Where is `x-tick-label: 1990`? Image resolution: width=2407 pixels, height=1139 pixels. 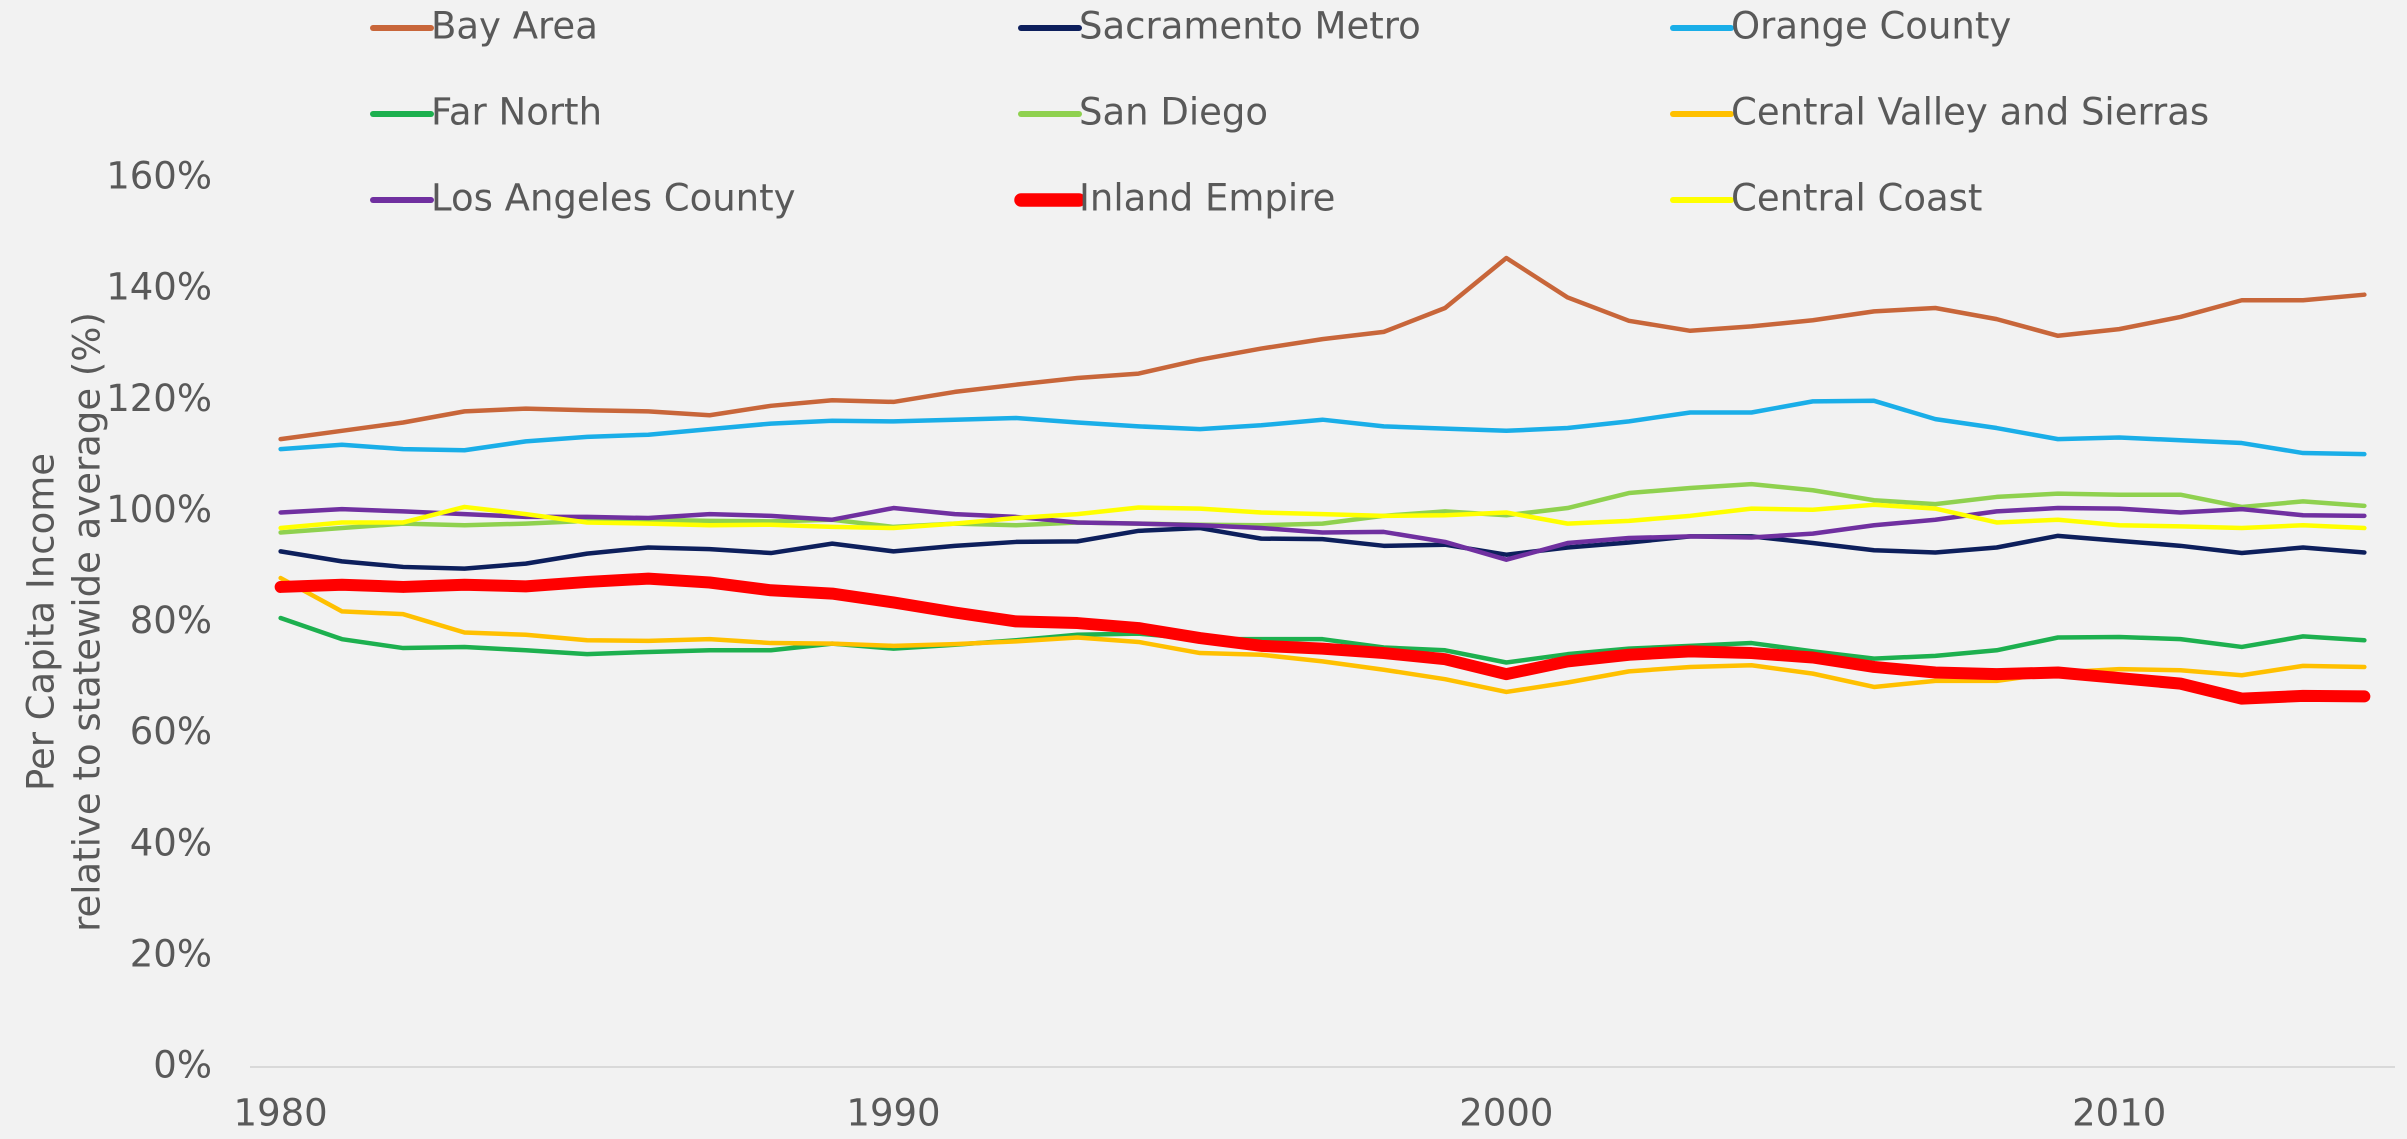
x-tick-label: 1990 is located at coordinates (893, 1113).